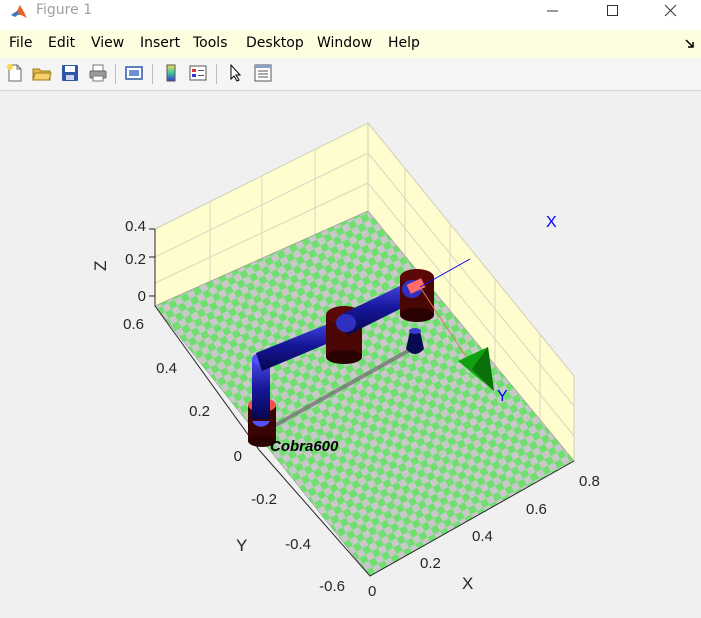 Image resolution: width=701 pixels, height=618 pixels. Describe the element at coordinates (263, 73) in the screenshot. I see `property-inspector-icon` at that location.